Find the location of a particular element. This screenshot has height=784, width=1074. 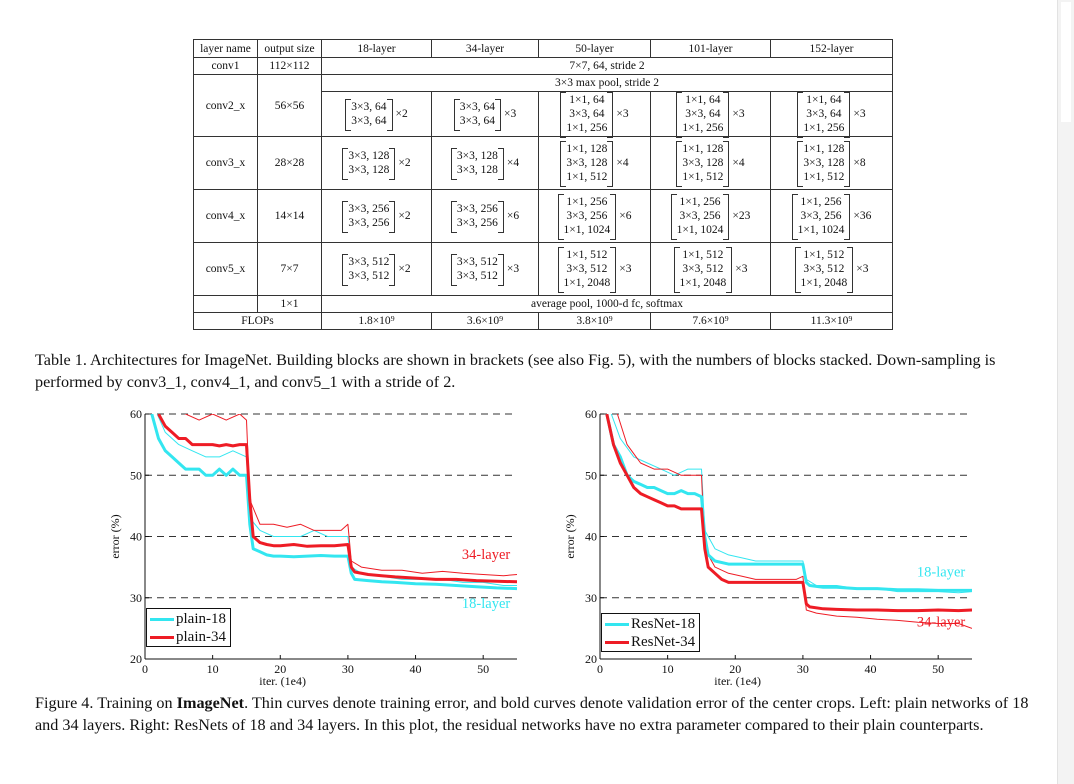

legend-entry: ResNet-18 is located at coordinates (650, 624).